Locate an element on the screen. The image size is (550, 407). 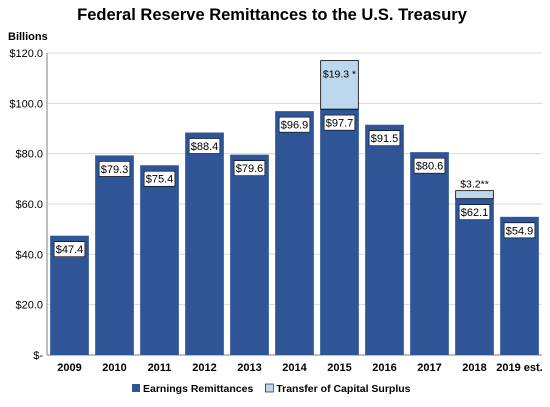
data-label: $62.1 is located at coordinates (475, 213).